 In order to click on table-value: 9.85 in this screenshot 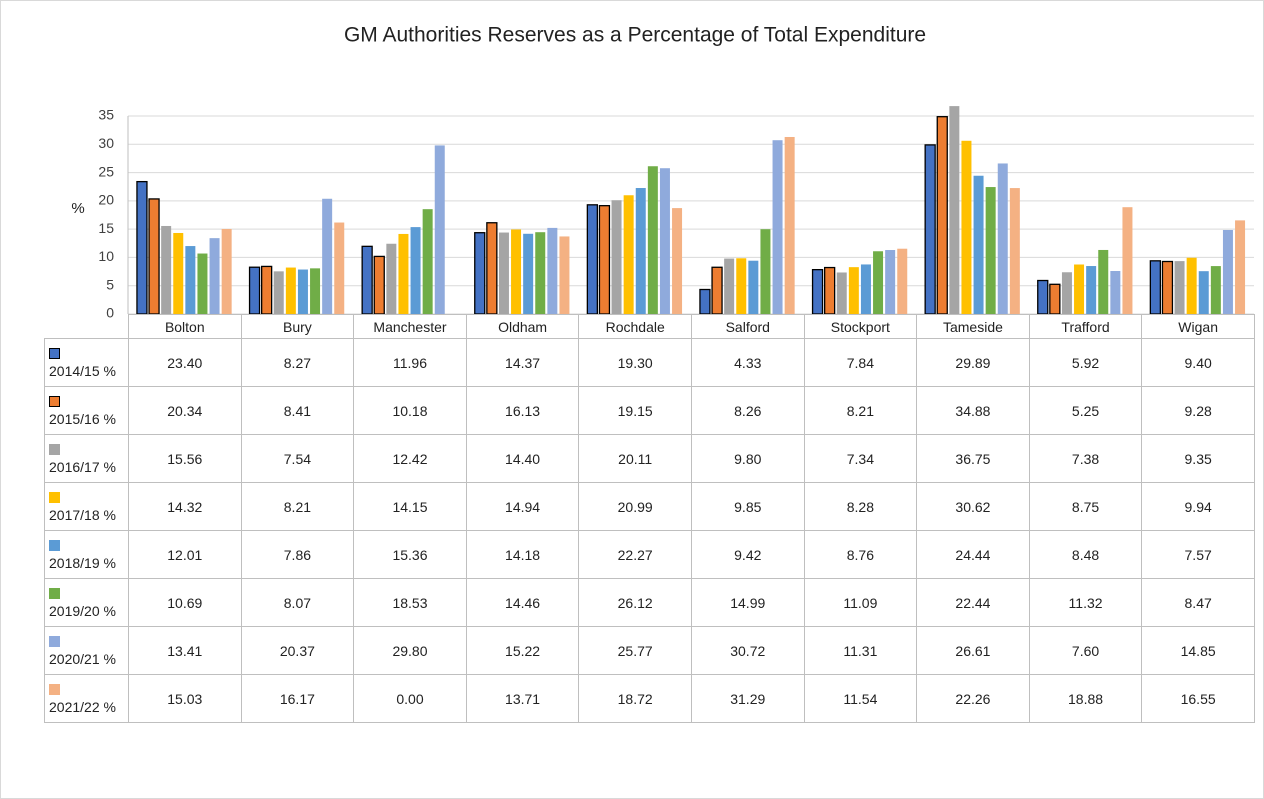, I will do `click(747, 506)`.